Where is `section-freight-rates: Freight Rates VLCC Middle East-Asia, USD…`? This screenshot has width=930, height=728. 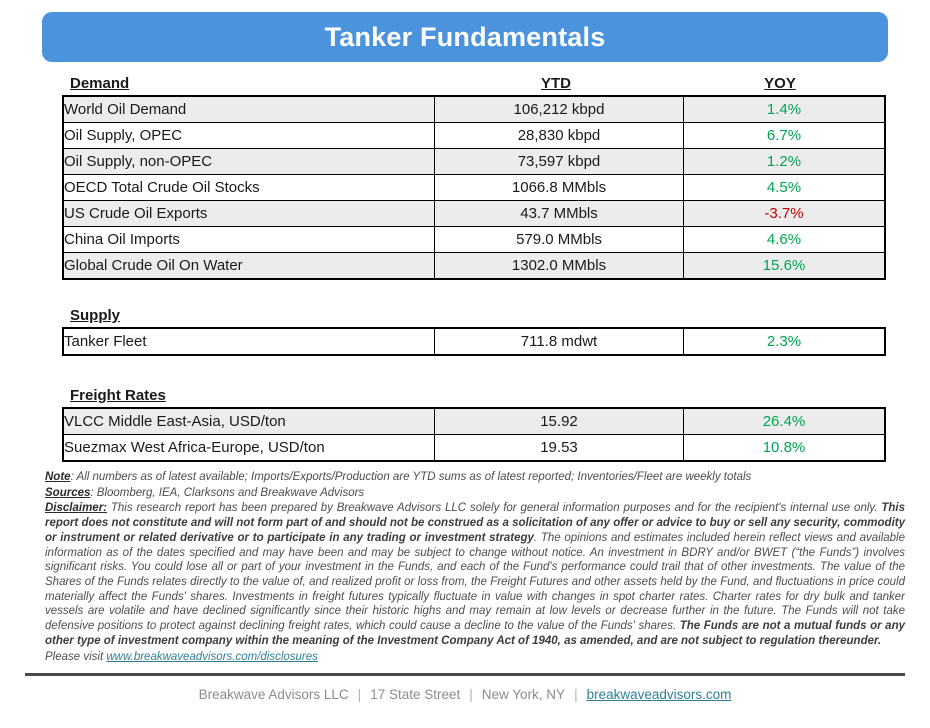
section-freight-rates: Freight Rates VLCC Middle East-Asia, USD… is located at coordinates (474, 424).